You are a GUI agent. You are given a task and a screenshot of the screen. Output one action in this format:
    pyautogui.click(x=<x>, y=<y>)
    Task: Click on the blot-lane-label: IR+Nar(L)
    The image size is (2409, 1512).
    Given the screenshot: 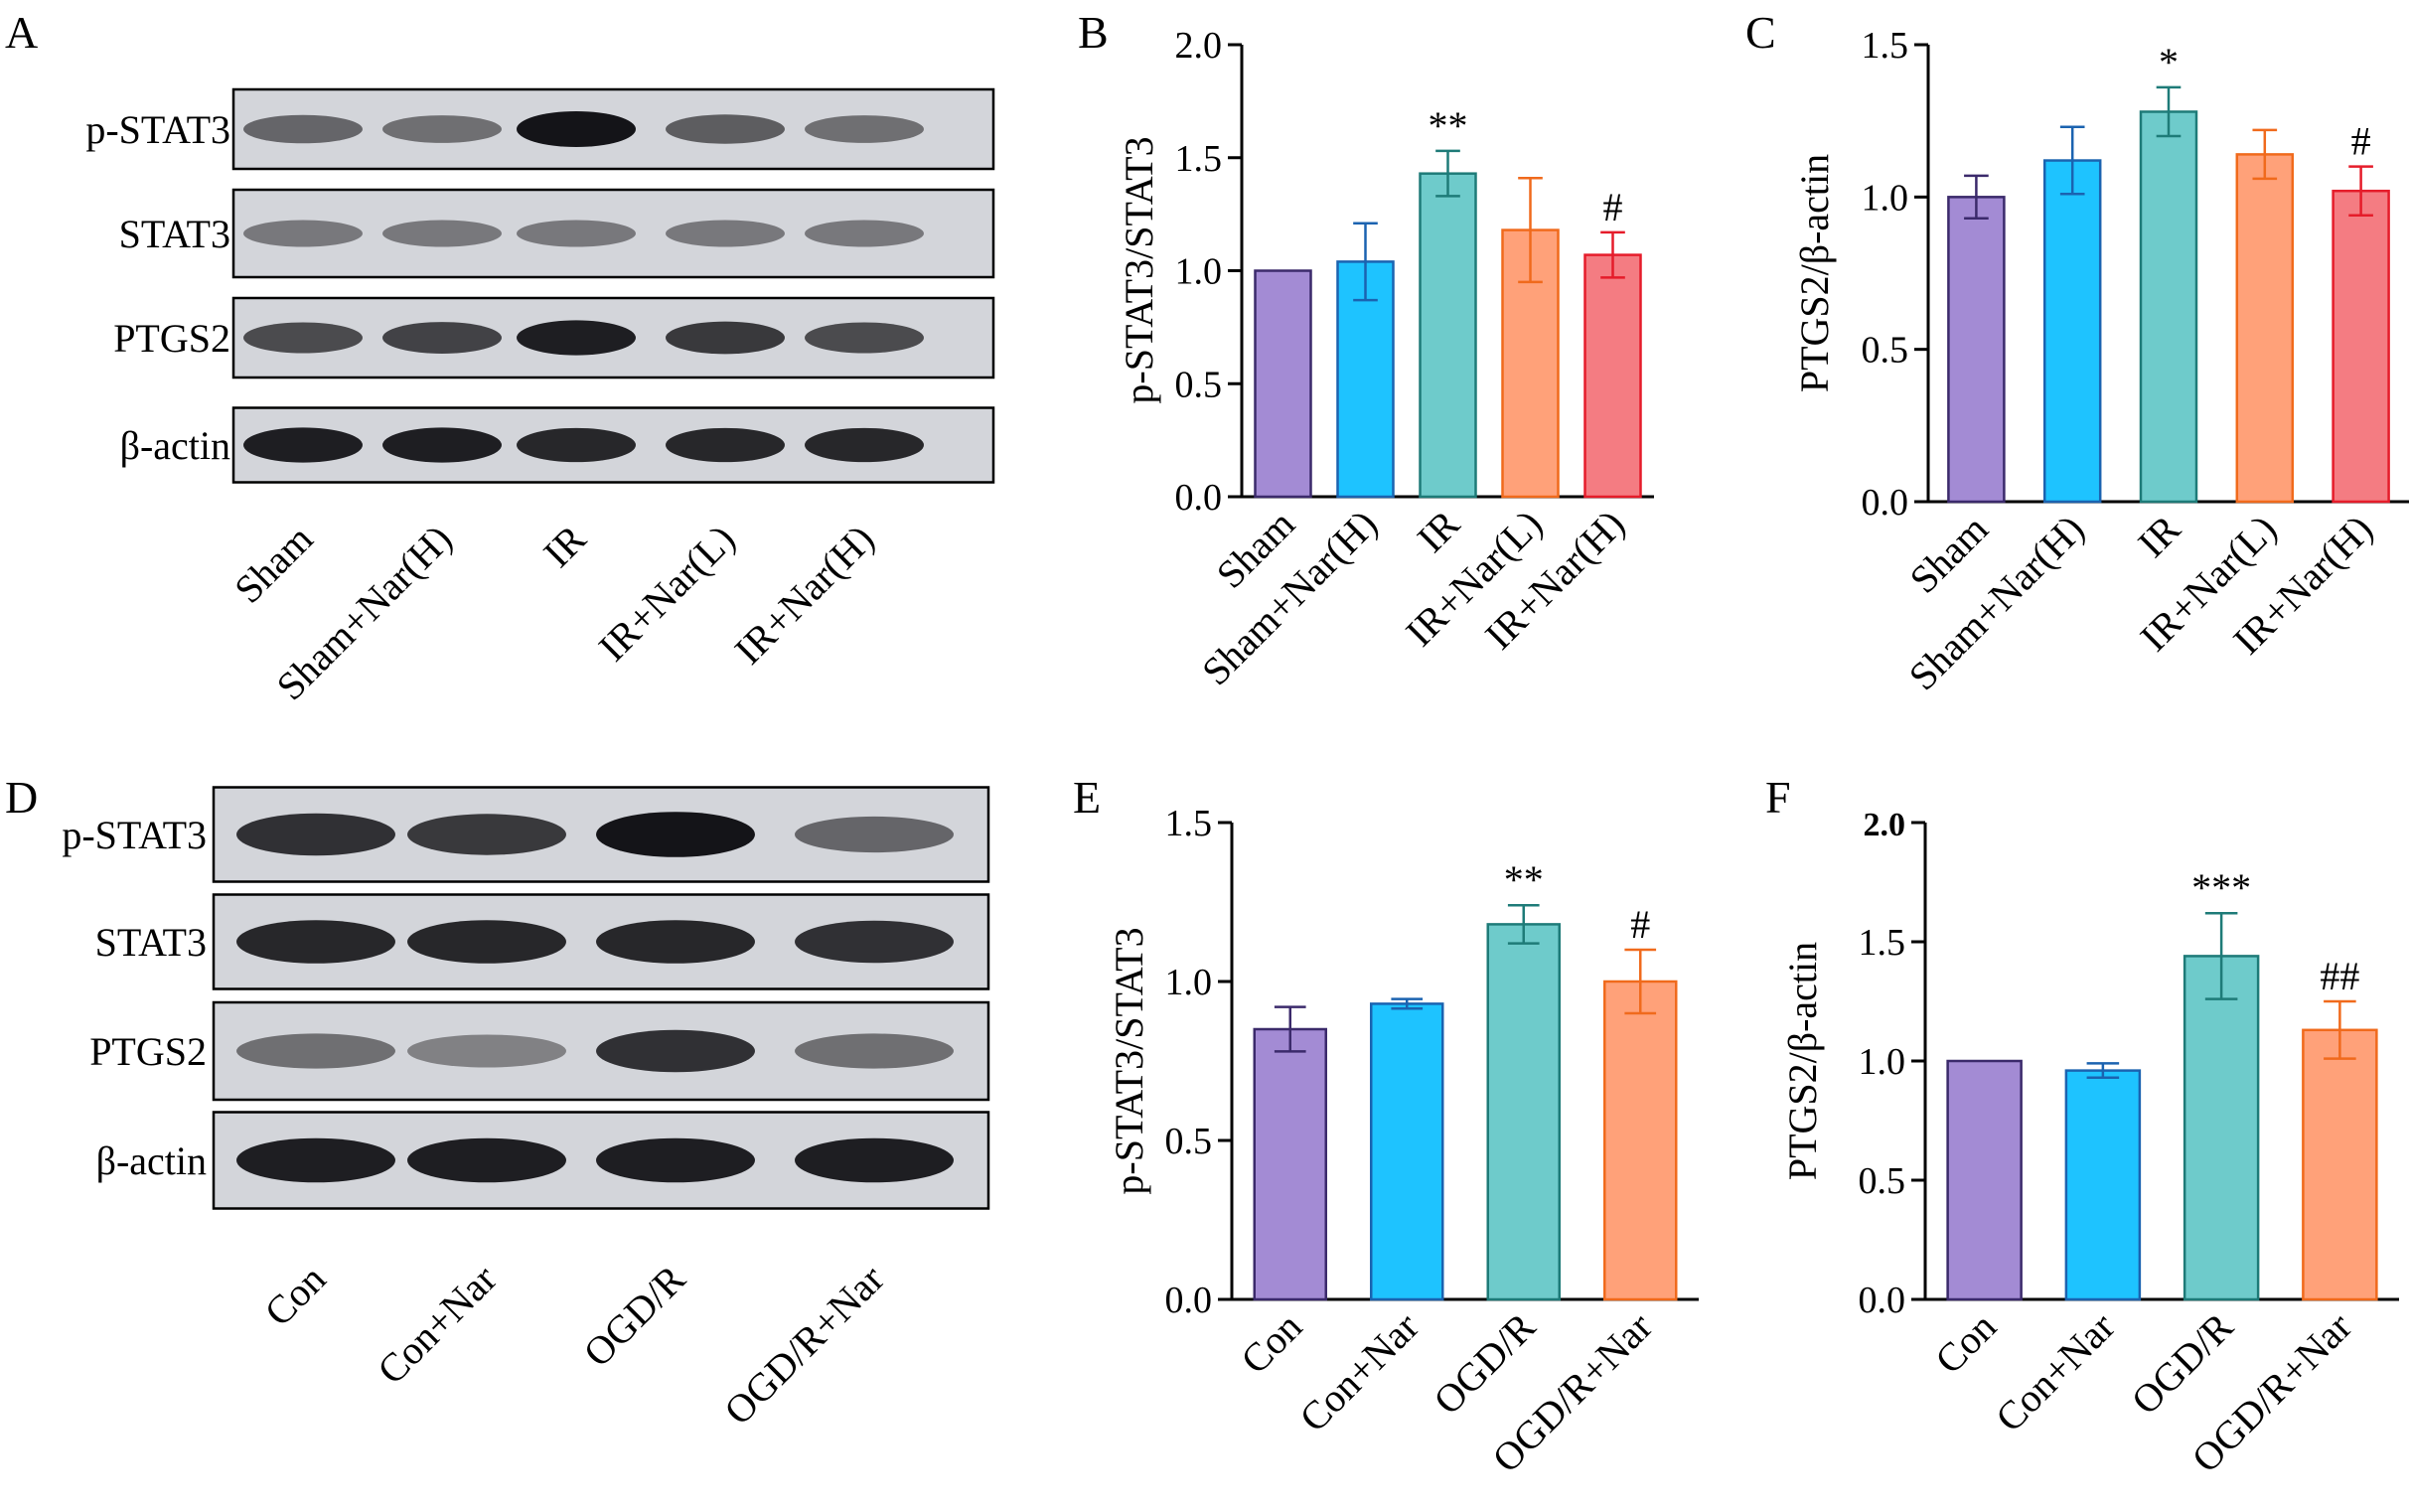 What is the action you would take?
    pyautogui.click(x=667, y=594)
    